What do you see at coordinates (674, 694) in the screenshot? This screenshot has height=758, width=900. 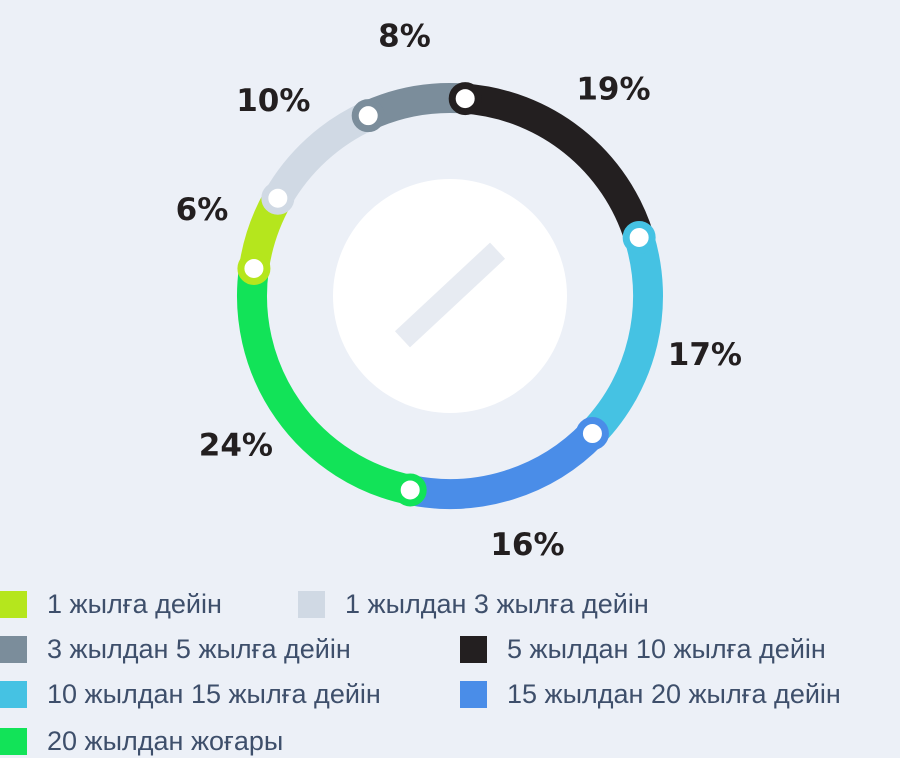 I see `legend-label: 15 жылдан 20 жылға дейін` at bounding box center [674, 694].